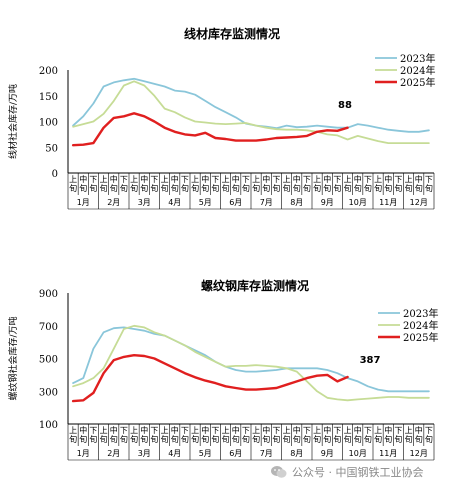 Image resolution: width=471 pixels, height=490 pixels. What do you see at coordinates (83, 453) in the screenshot?
I see `chart2-month-label: 1月` at bounding box center [83, 453].